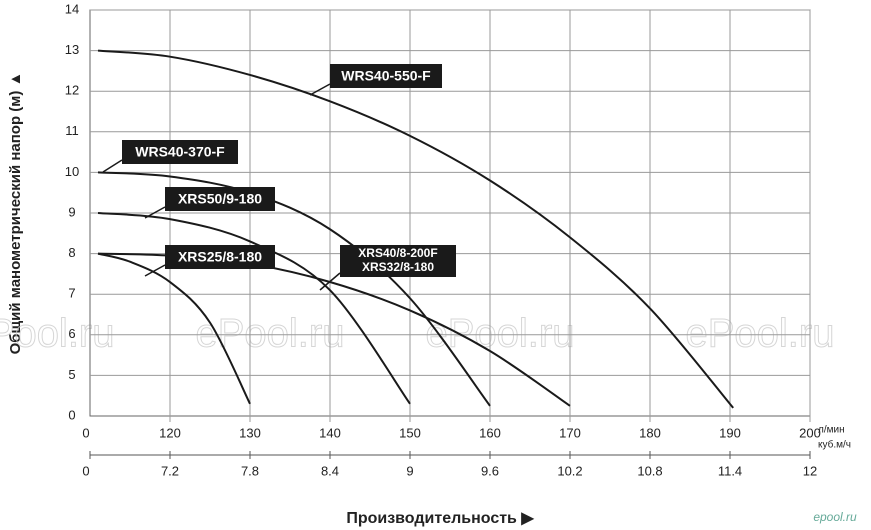  Describe the element at coordinates (15, 213) in the screenshot. I see `y-axis-label: Общий манометрический напор (м) ▲` at that location.